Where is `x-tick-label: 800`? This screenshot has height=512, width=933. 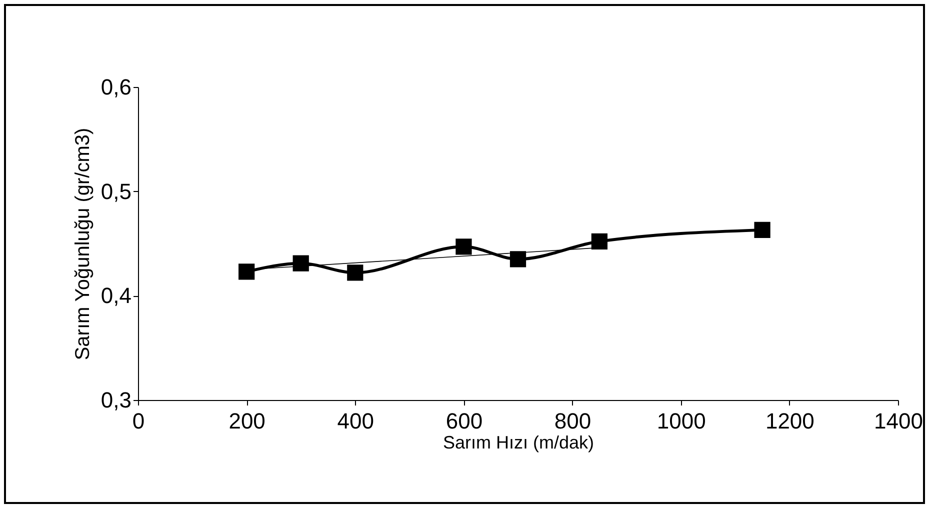
x-tick-label: 800 is located at coordinates (573, 421).